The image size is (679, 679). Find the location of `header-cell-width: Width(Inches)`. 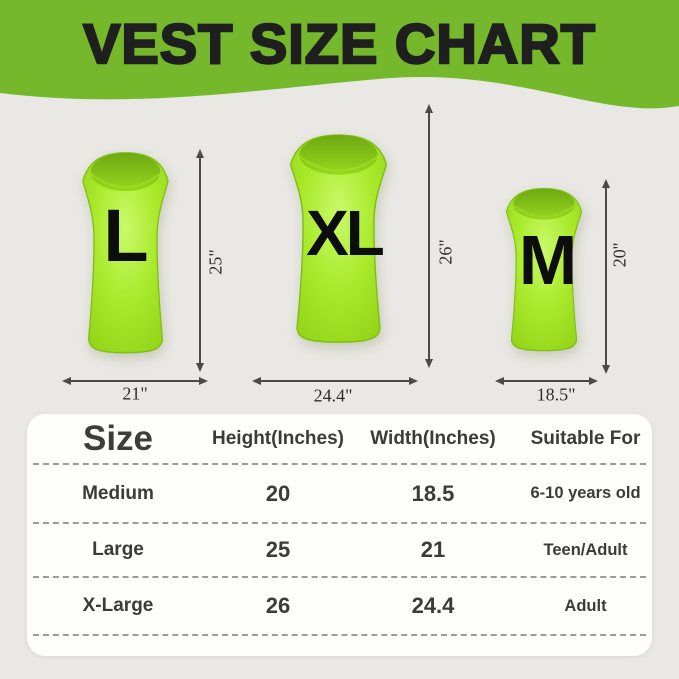

header-cell-width: Width(Inches) is located at coordinates (433, 438).